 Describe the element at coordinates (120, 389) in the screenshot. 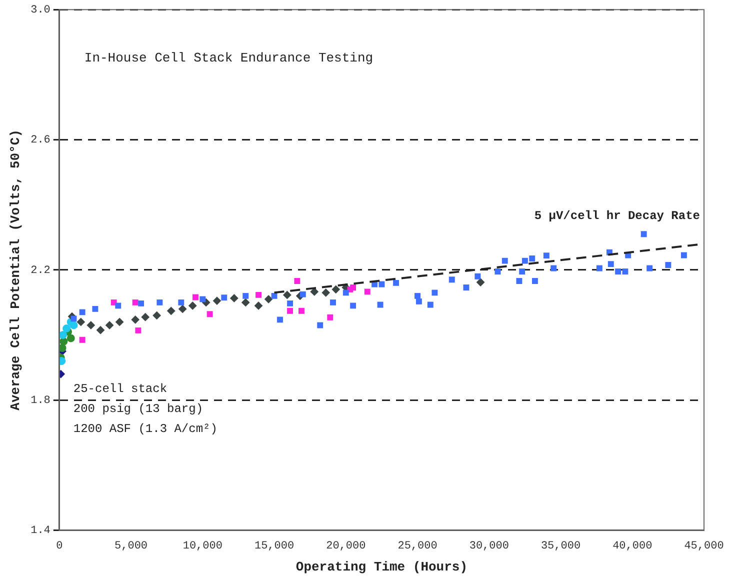

I see `annotation: 25-cell stack` at that location.